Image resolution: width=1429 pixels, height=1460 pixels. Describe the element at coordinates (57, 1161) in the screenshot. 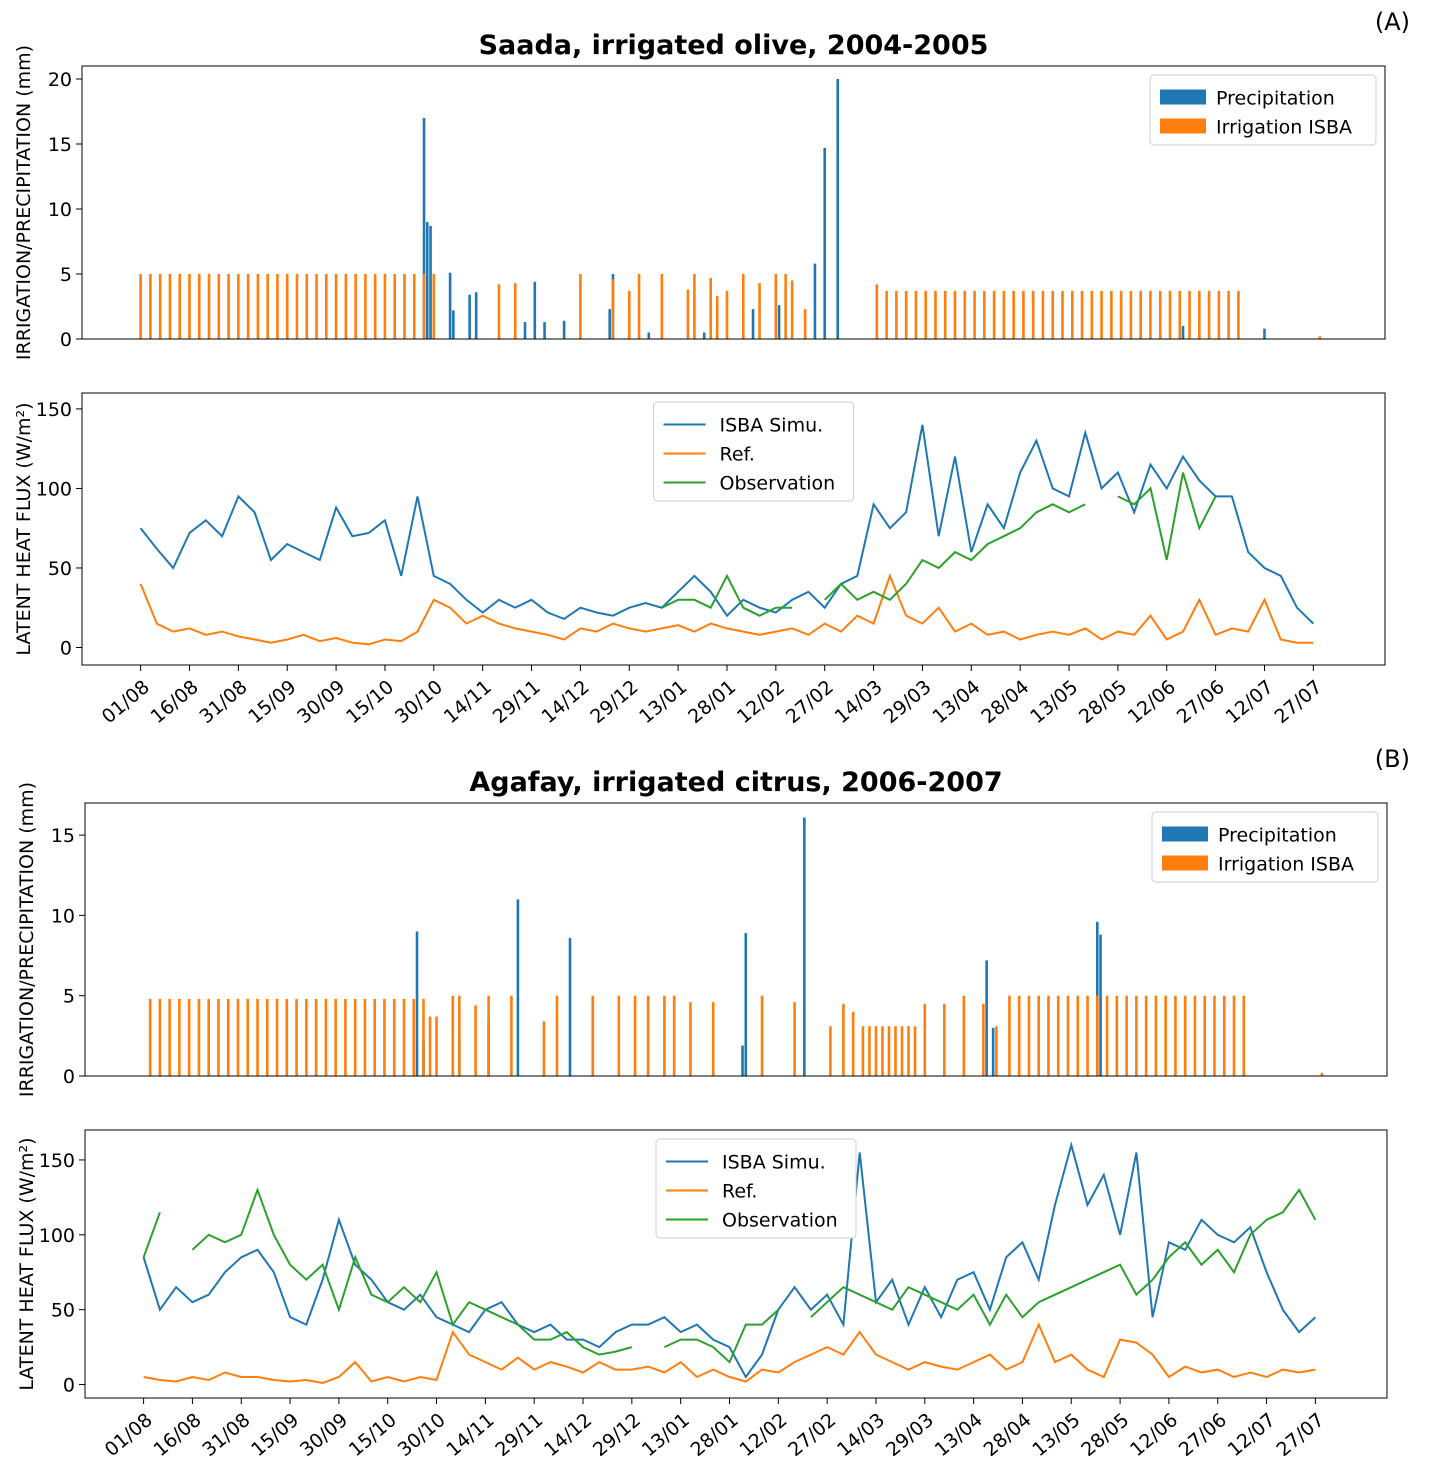

I see `y-tick-label: 150` at that location.